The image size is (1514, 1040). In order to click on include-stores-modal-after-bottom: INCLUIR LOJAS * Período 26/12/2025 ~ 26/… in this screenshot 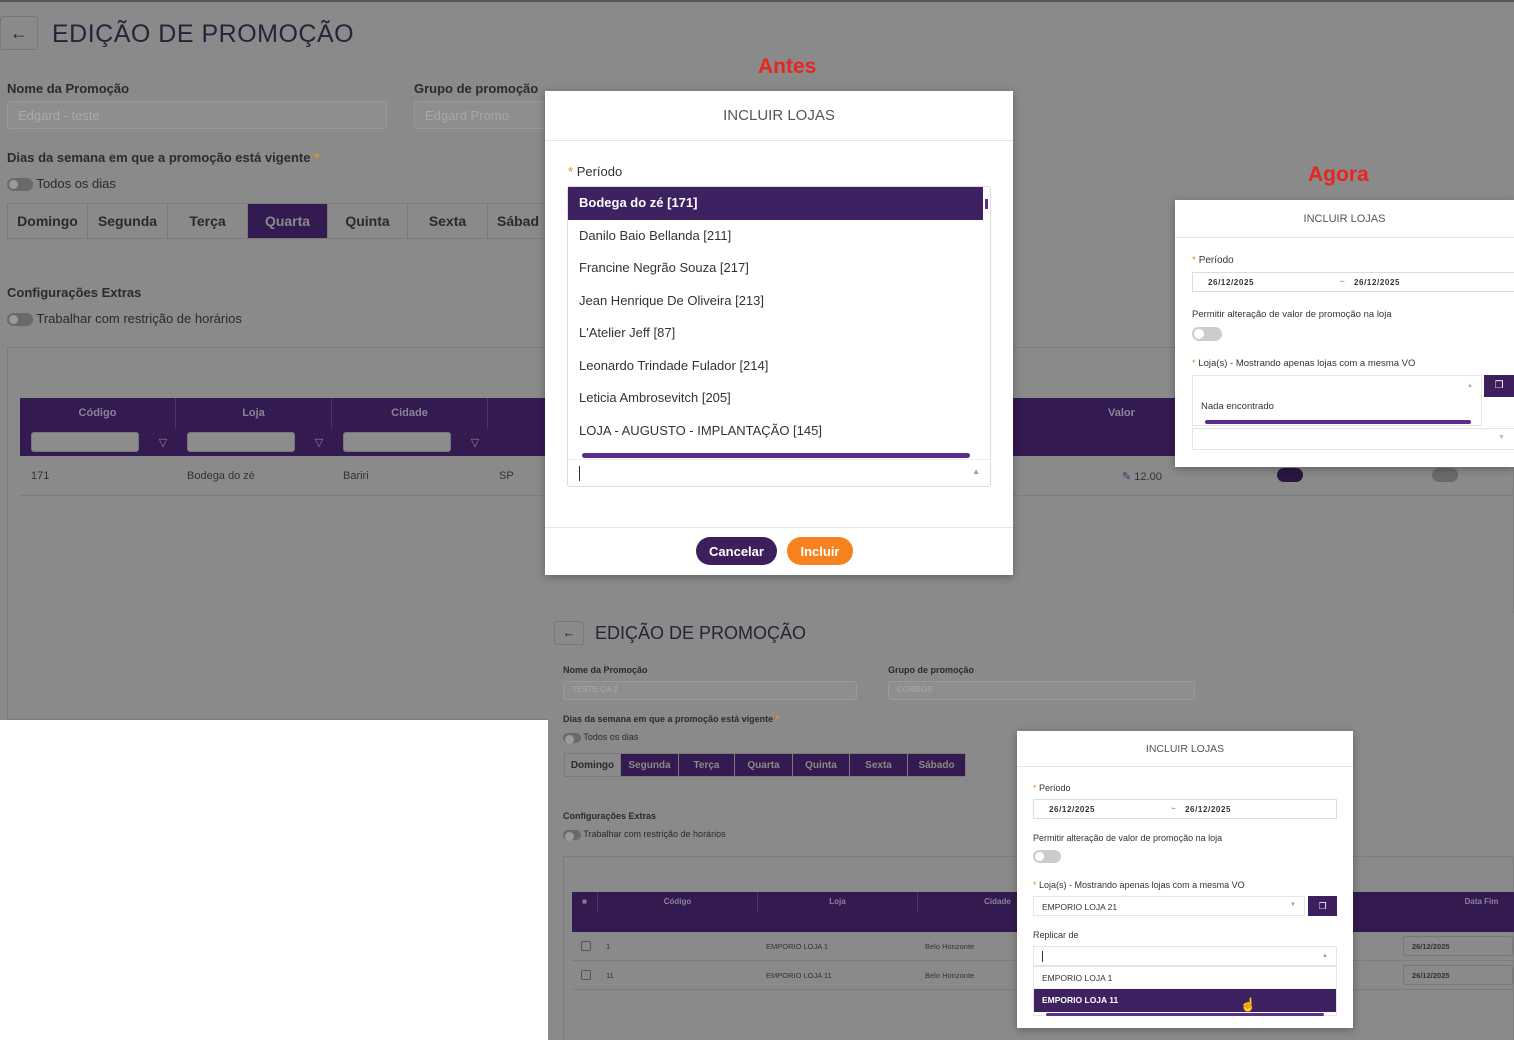, I will do `click(1185, 879)`.